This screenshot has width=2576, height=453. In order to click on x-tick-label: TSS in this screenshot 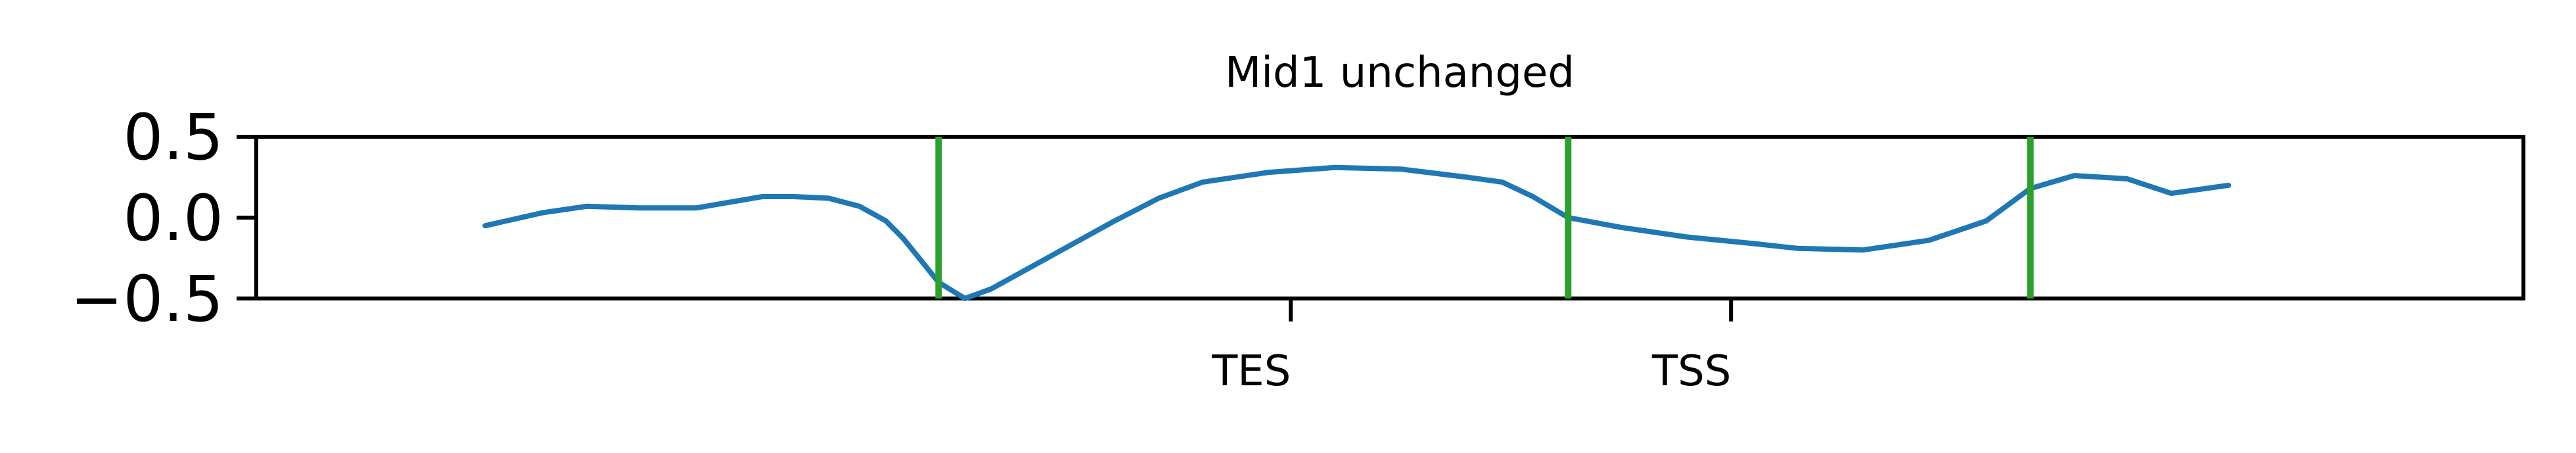, I will do `click(1691, 372)`.